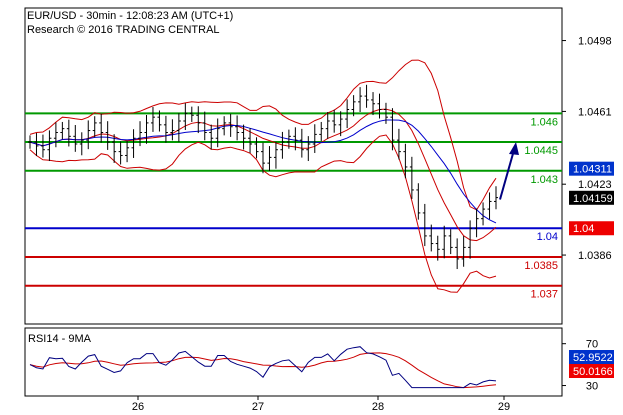 Image resolution: width=623 pixels, height=415 pixels. What do you see at coordinates (544, 180) in the screenshot?
I see `level-label: 1.043` at bounding box center [544, 180].